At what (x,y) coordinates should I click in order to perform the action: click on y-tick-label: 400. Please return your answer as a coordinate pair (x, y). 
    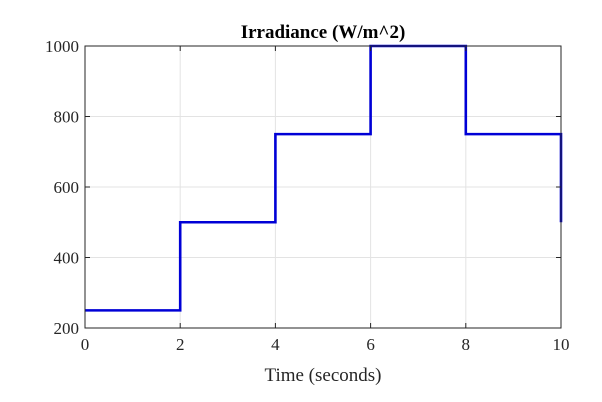
    Looking at the image, I should click on (67, 258).